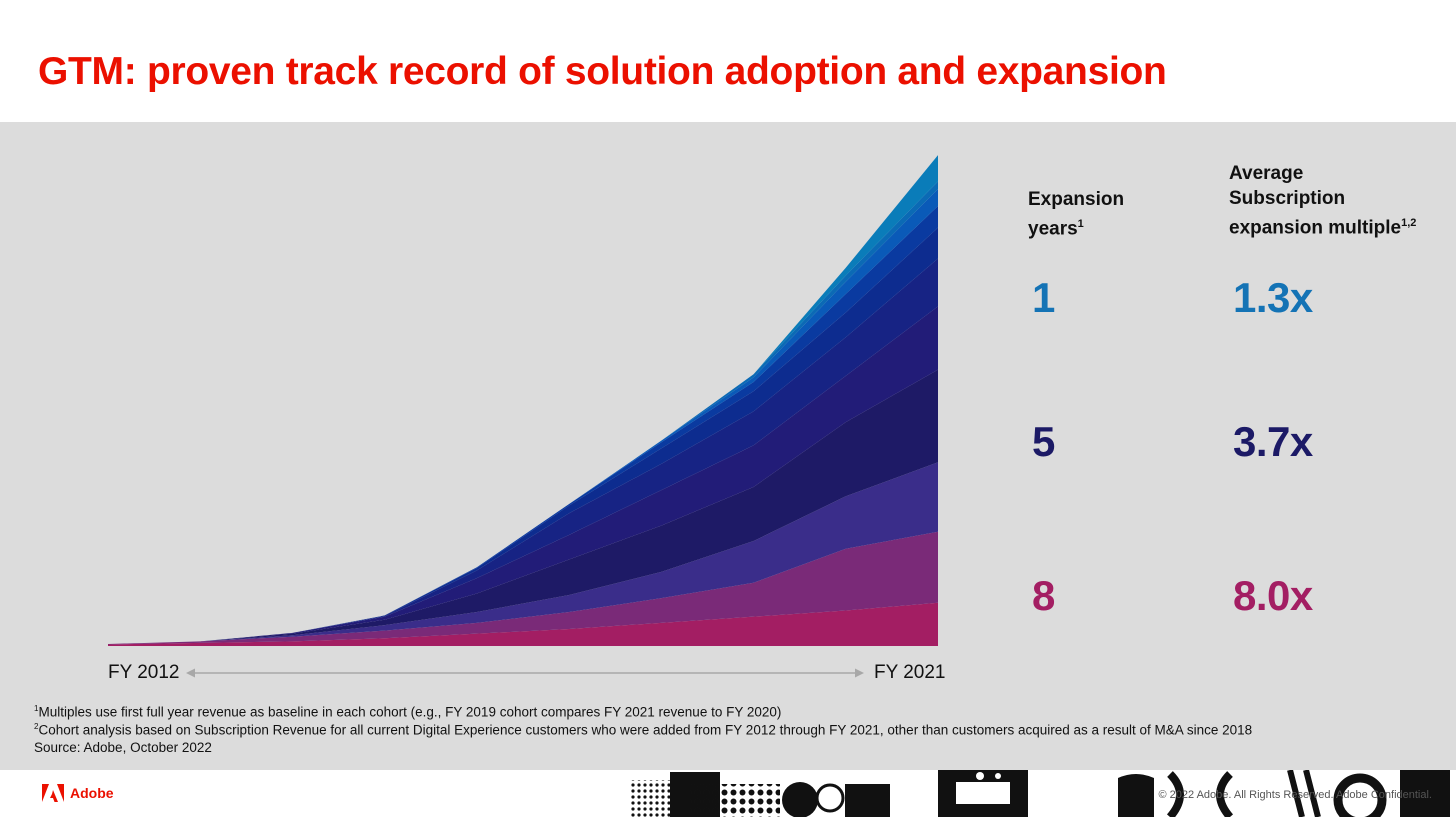  I want to click on years-value-5: 5, so click(1043, 441).